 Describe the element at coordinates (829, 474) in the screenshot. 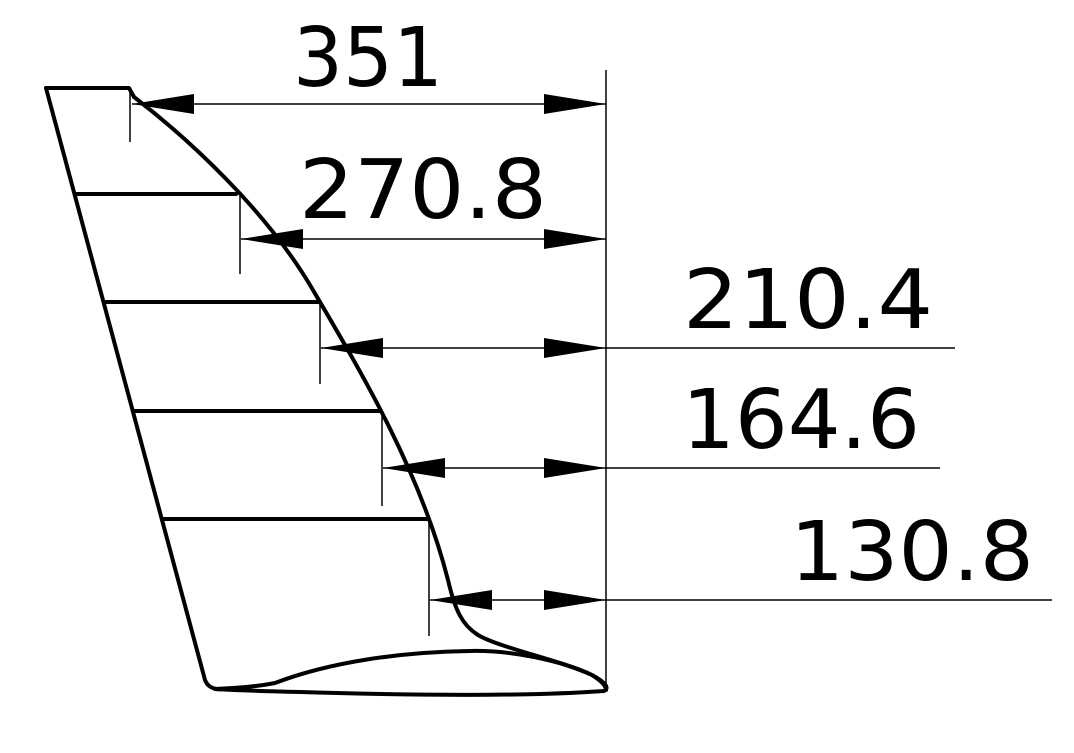

I see `leader-lines` at that location.